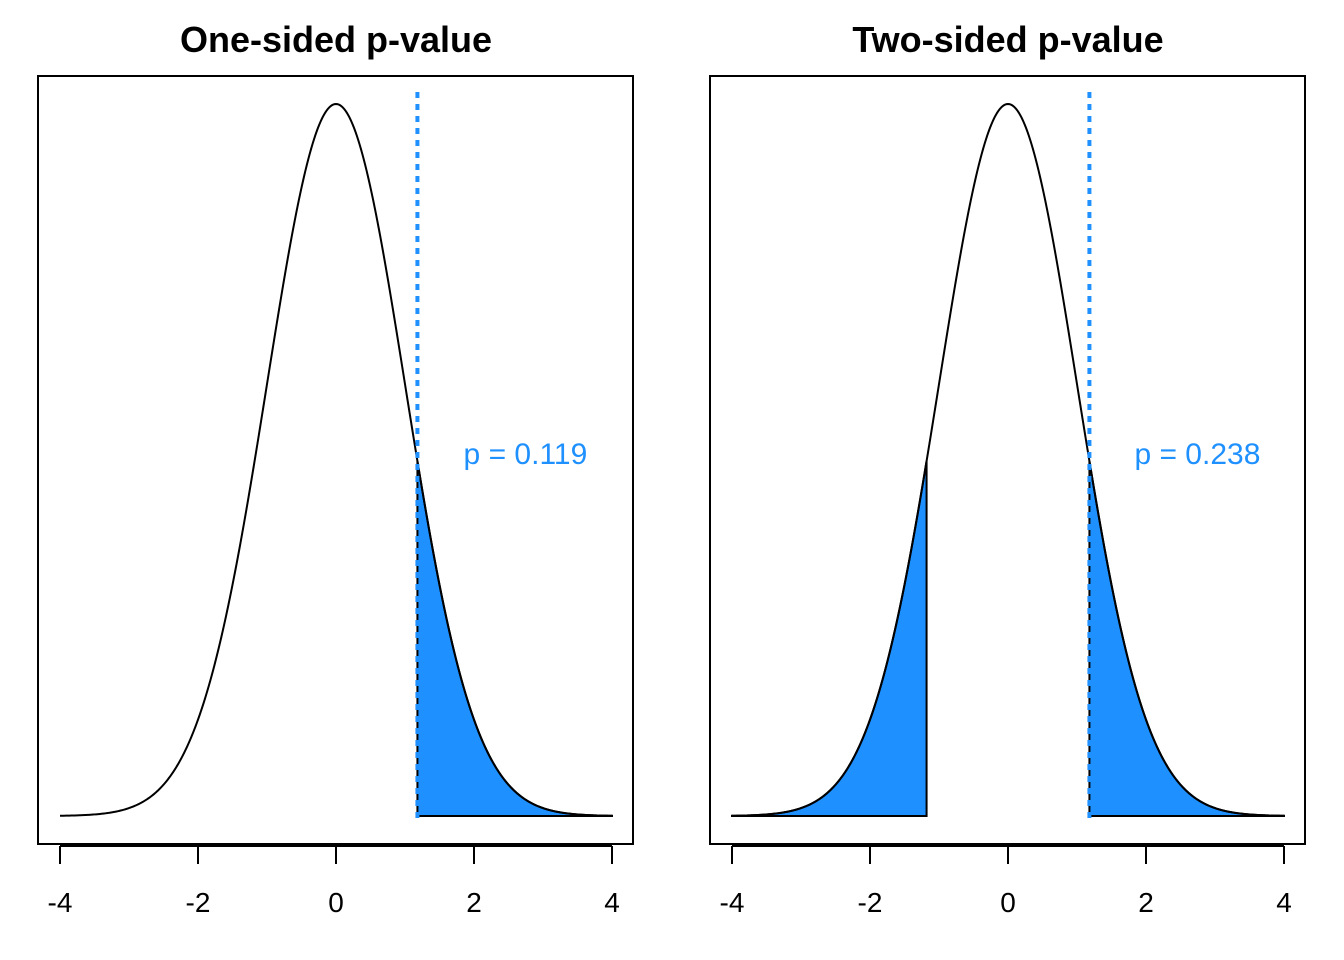 The image size is (1344, 960). I want to click on p-value-annotation: p = 0.119, so click(526, 454).